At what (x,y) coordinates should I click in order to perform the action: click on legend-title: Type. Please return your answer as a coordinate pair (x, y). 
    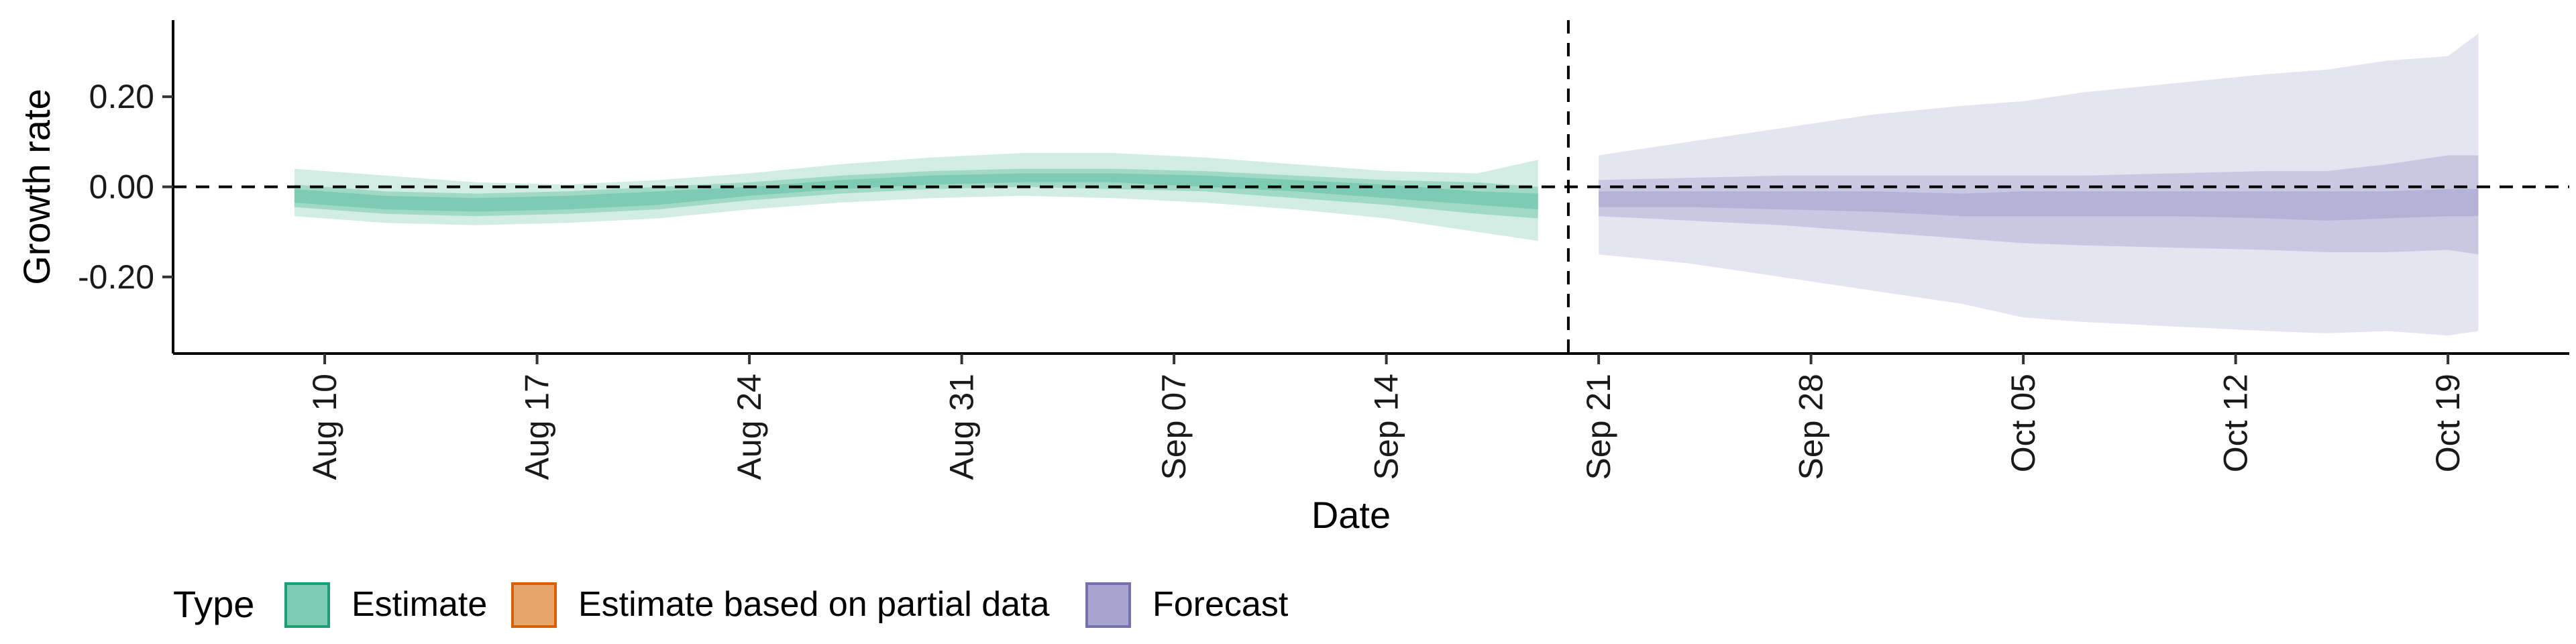
    Looking at the image, I should click on (213, 604).